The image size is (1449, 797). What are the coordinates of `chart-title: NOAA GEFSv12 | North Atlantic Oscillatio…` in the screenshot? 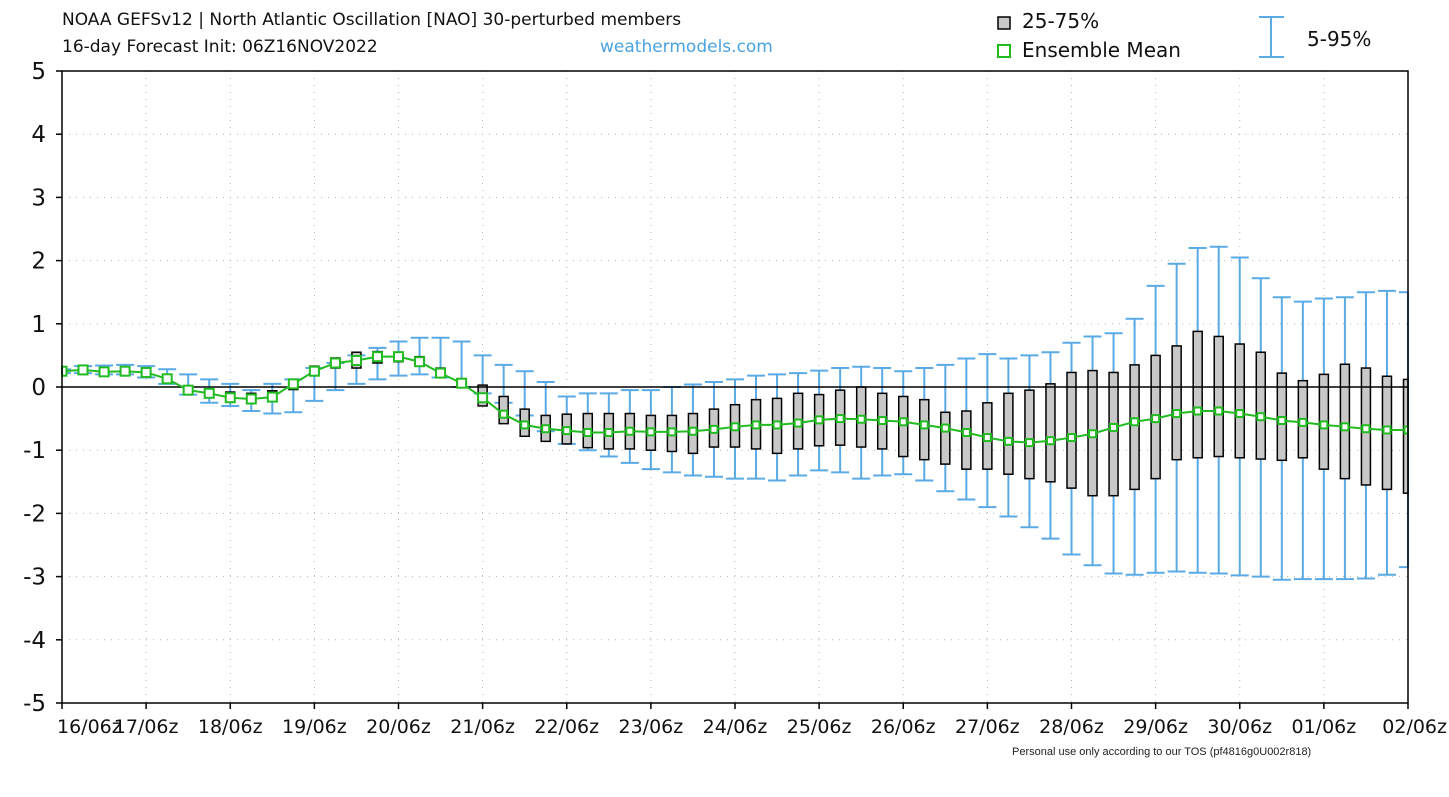 It's located at (372, 20).